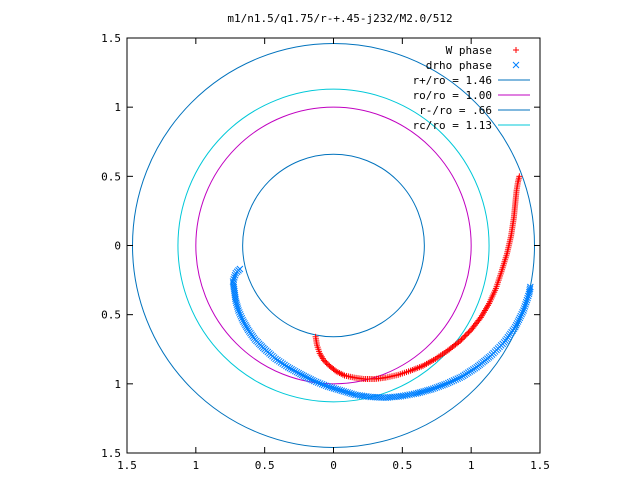 This screenshot has height=480, width=640. What do you see at coordinates (452, 80) in the screenshot?
I see `legend-label: r+/ro = 1.46` at bounding box center [452, 80].